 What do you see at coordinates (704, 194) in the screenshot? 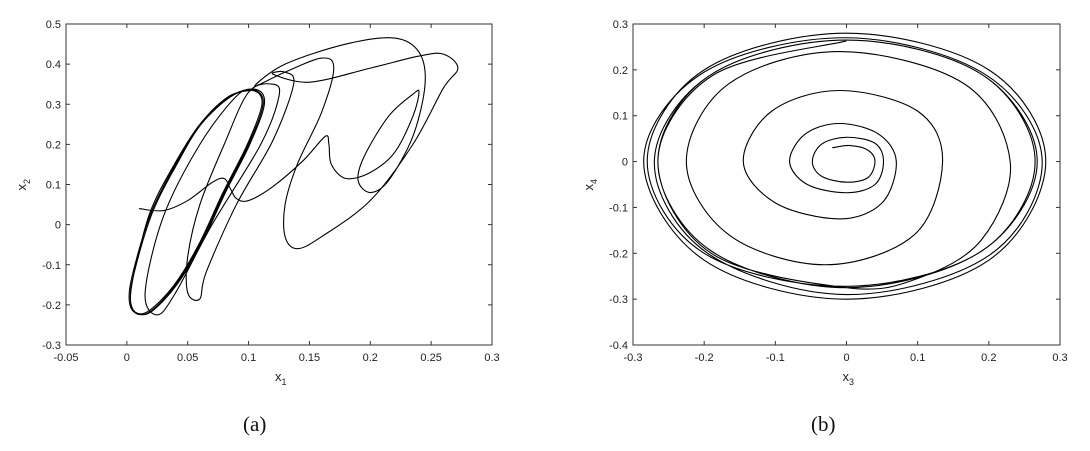
I see `x-tick: -0.2` at bounding box center [704, 194].